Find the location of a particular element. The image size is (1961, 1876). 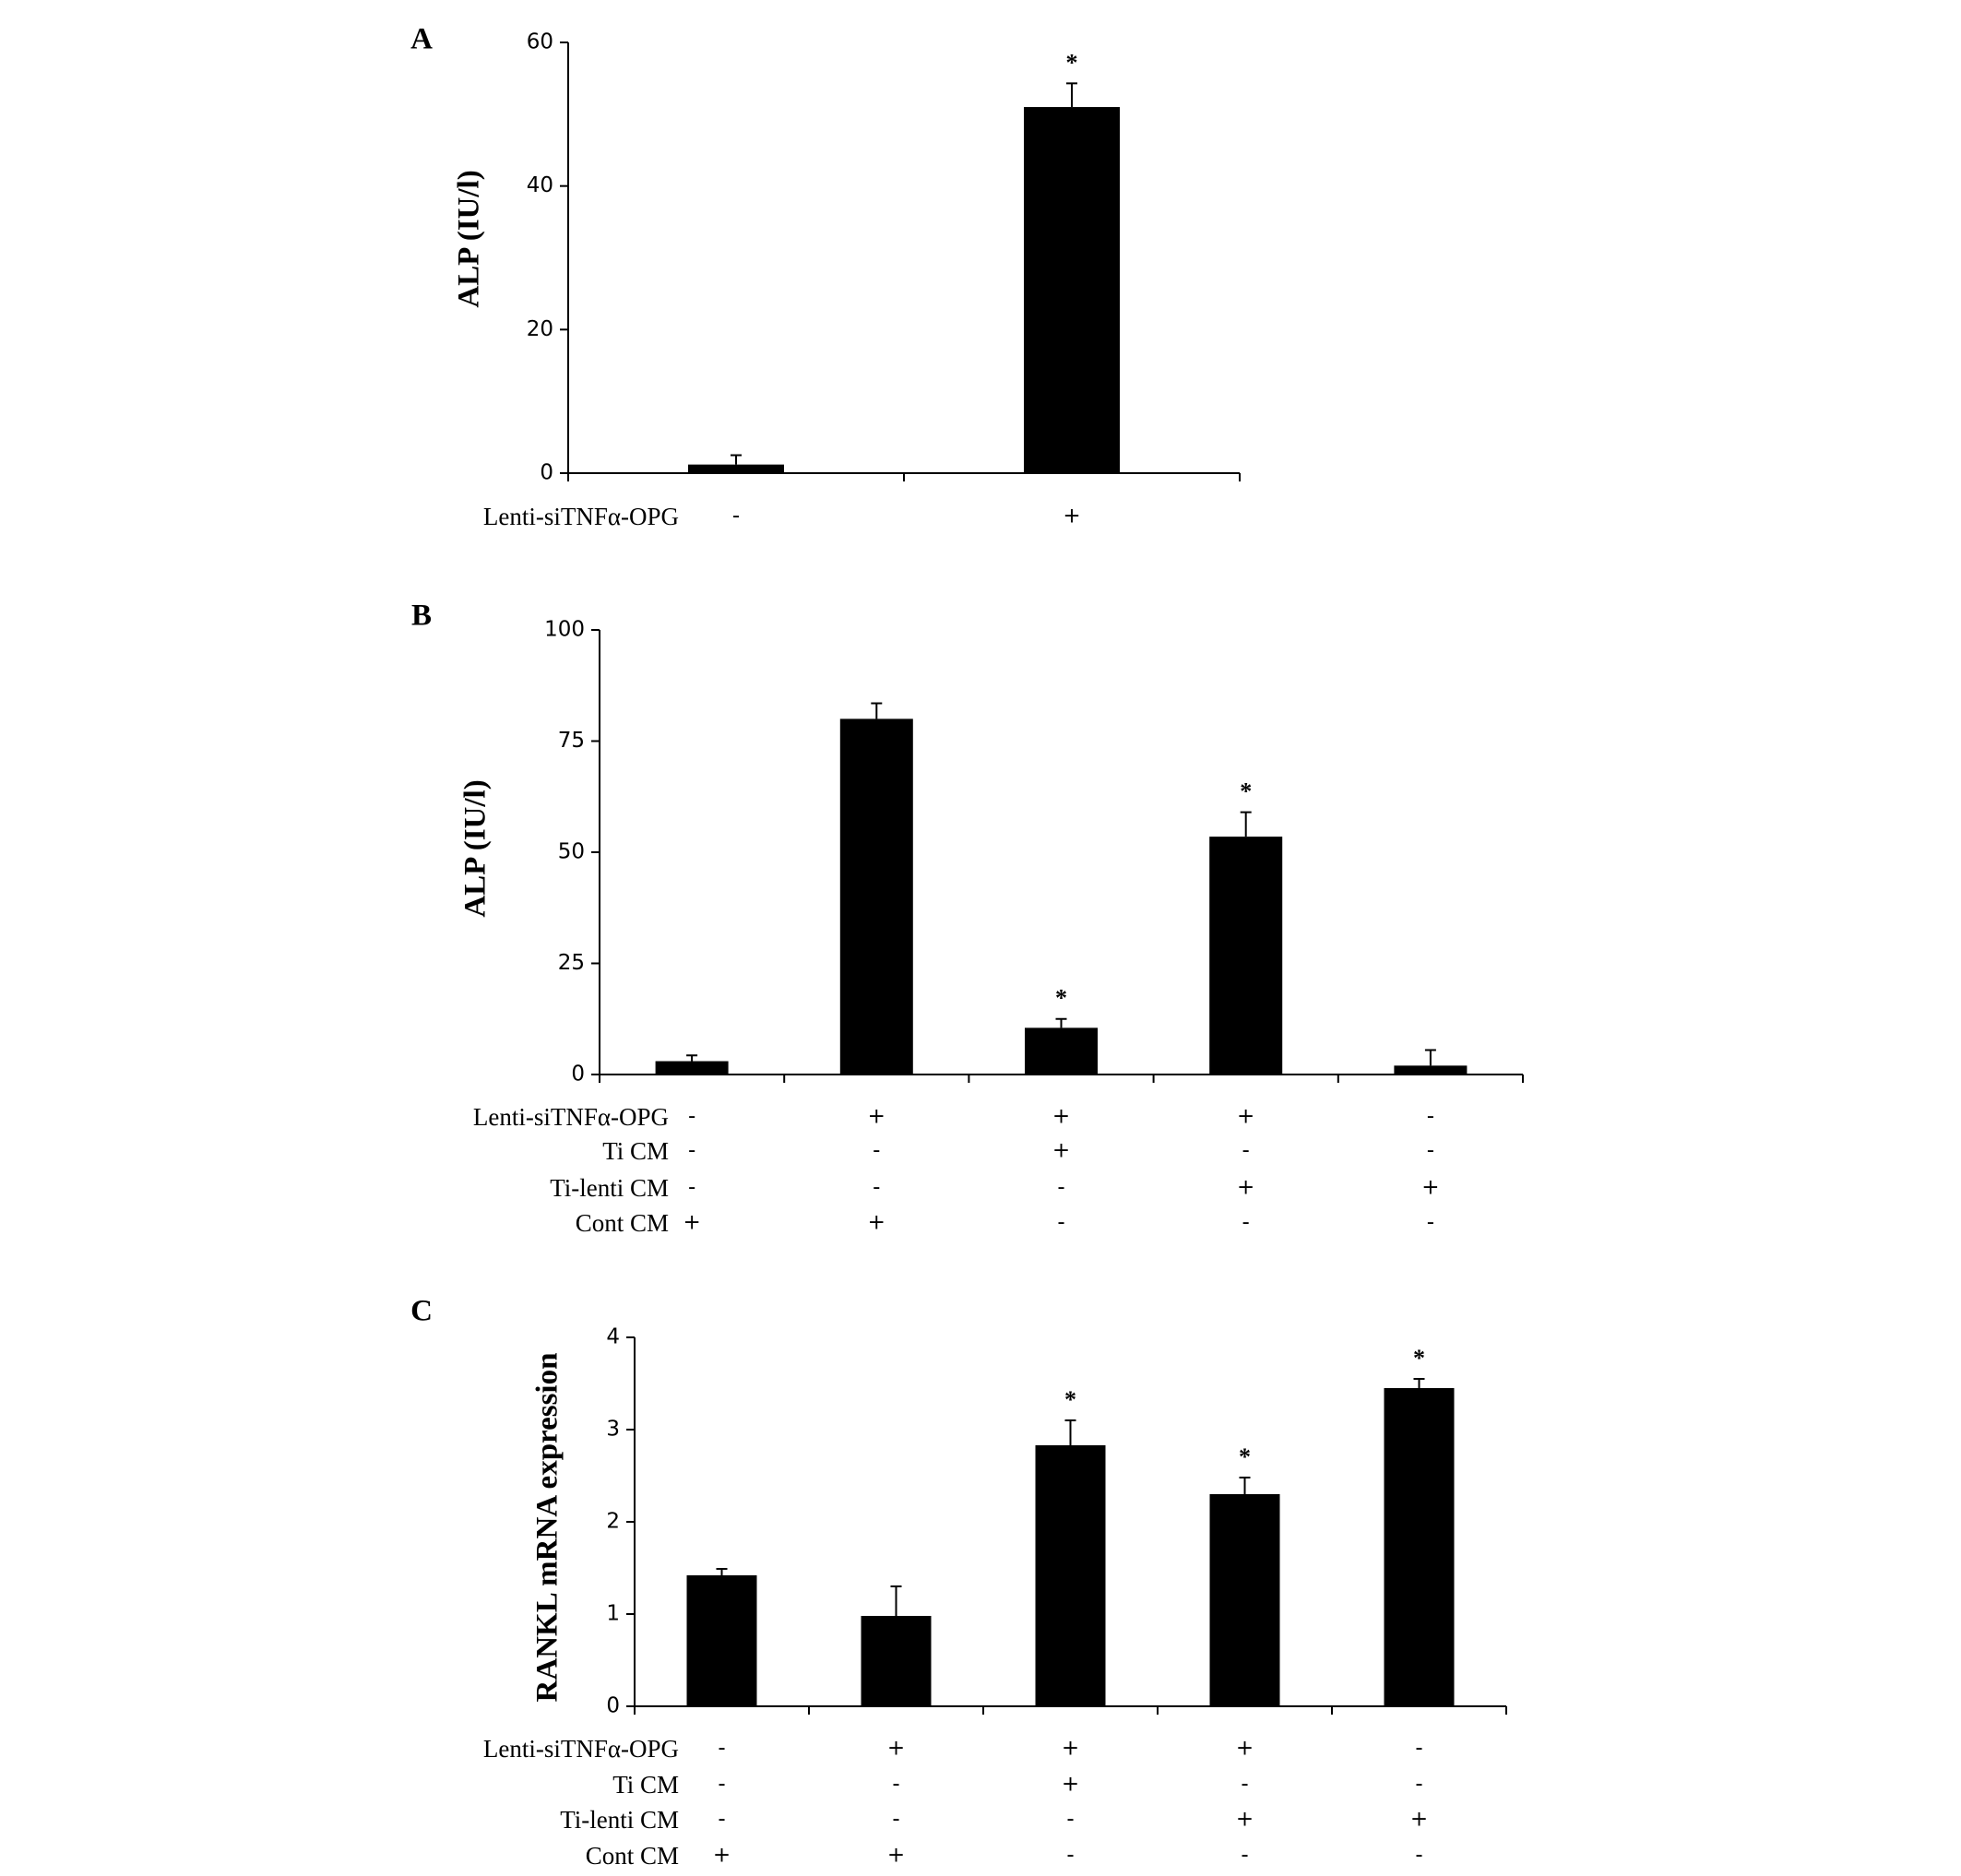

y-tick-label: 100 is located at coordinates (564, 630).